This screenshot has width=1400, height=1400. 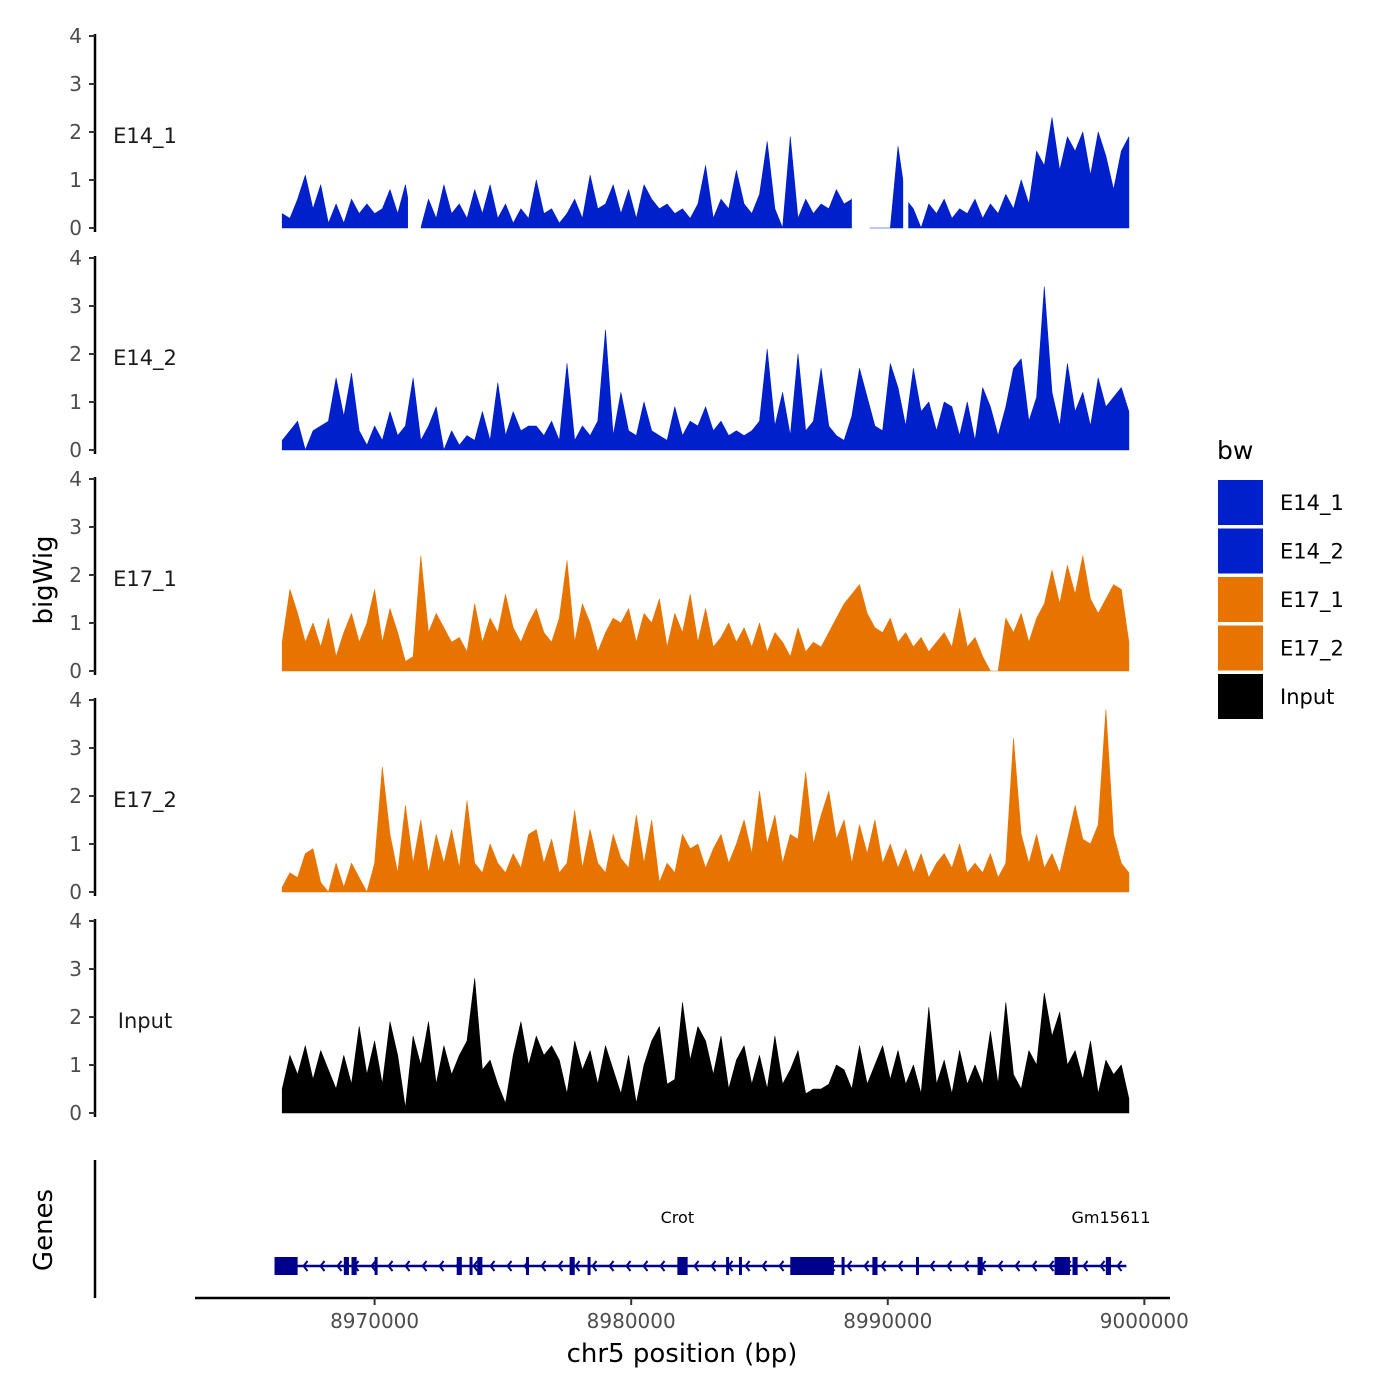 I want to click on legend-title: bw, so click(x=1235, y=450).